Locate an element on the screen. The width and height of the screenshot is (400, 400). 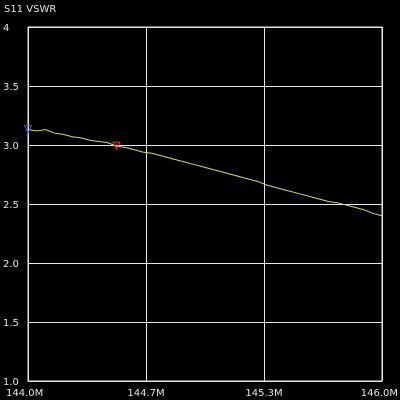
y-tick-label: 2.0 is located at coordinates (11, 264).